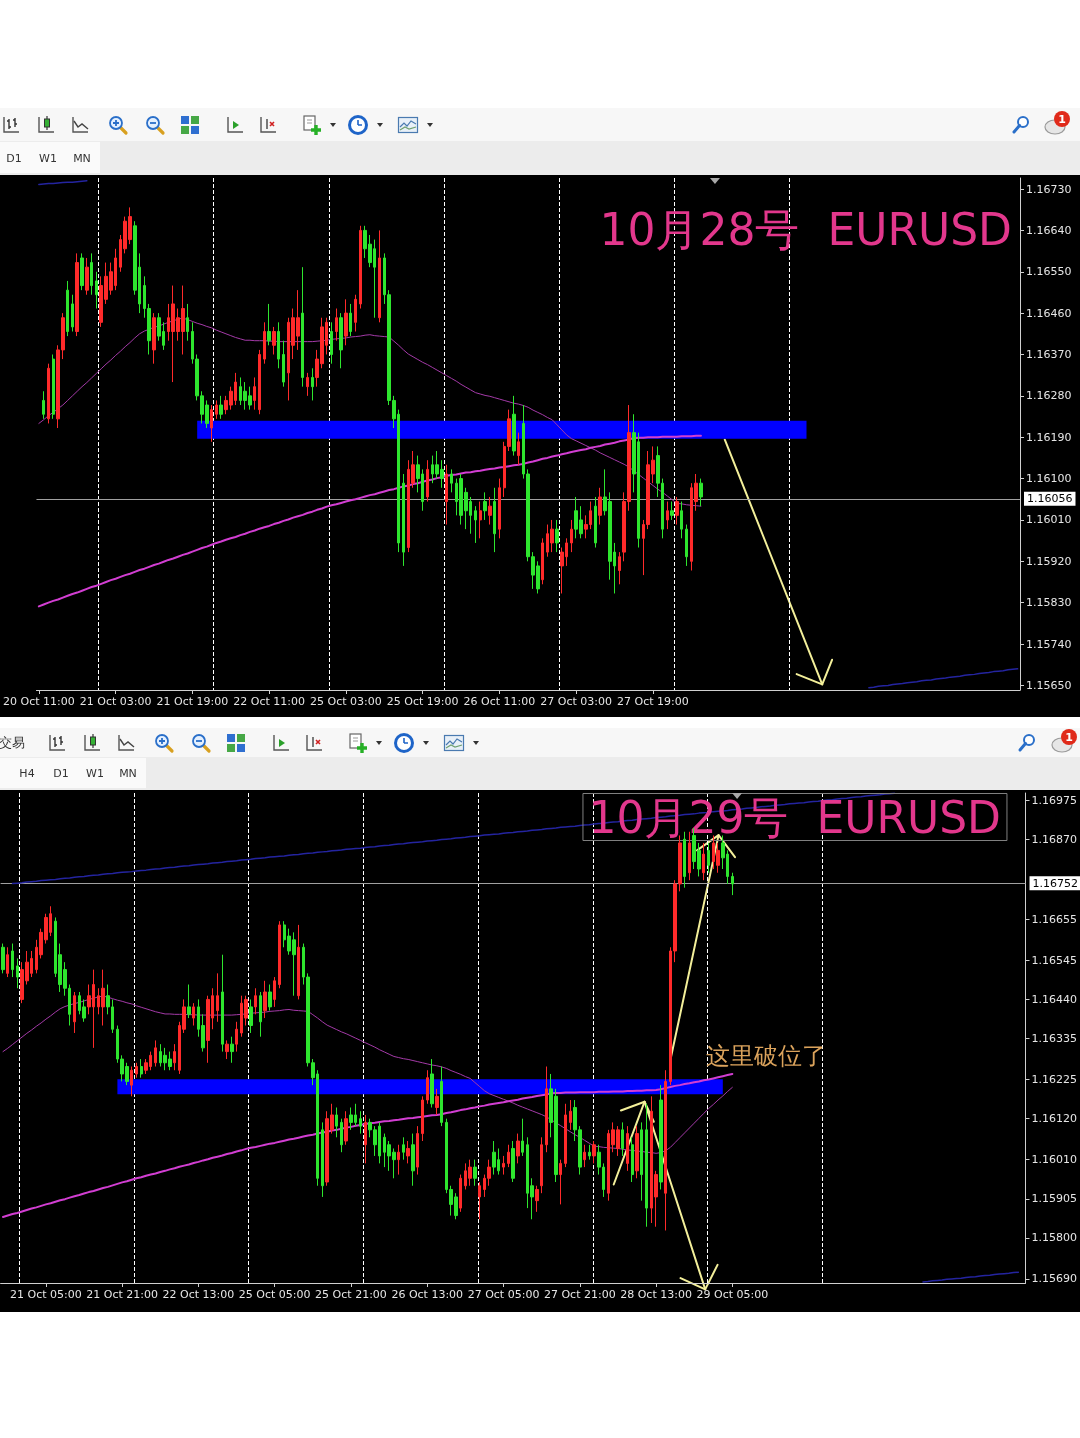 Image resolution: width=1080 pixels, height=1438 pixels. I want to click on x-tick-label: 27 Oct 19:00, so click(653, 701).